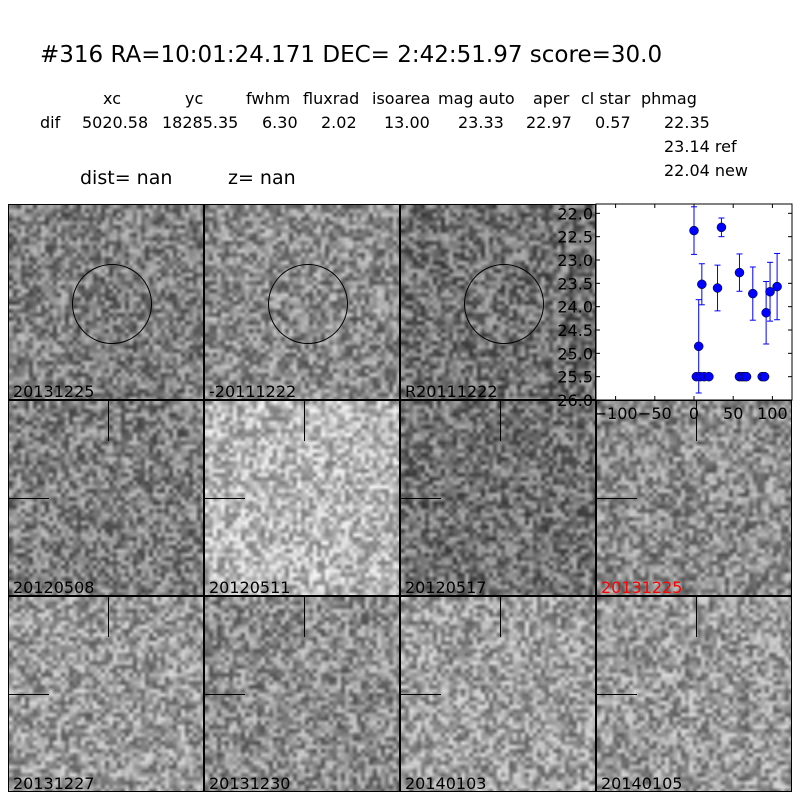 This screenshot has width=800, height=800. I want to click on y-tick-label: 24.5, so click(575, 330).